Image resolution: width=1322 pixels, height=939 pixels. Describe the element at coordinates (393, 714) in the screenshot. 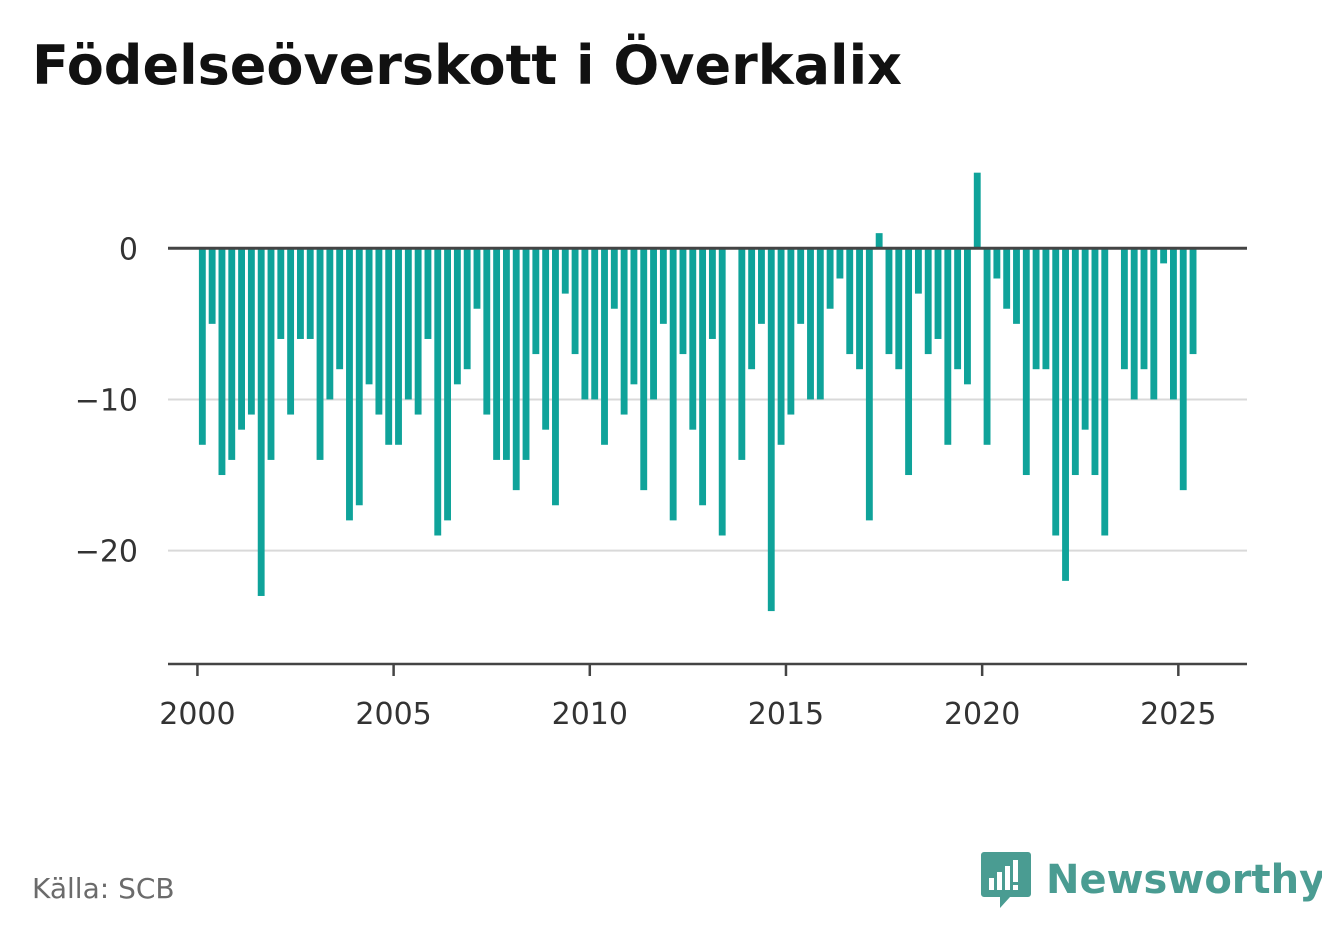

I see `x-tick-label: 2005` at that location.